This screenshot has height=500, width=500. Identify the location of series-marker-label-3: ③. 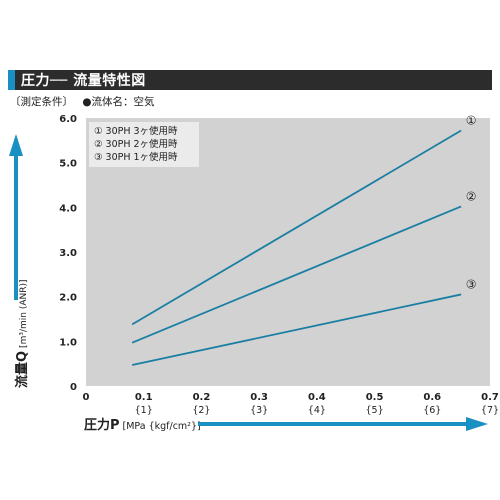
(471, 284).